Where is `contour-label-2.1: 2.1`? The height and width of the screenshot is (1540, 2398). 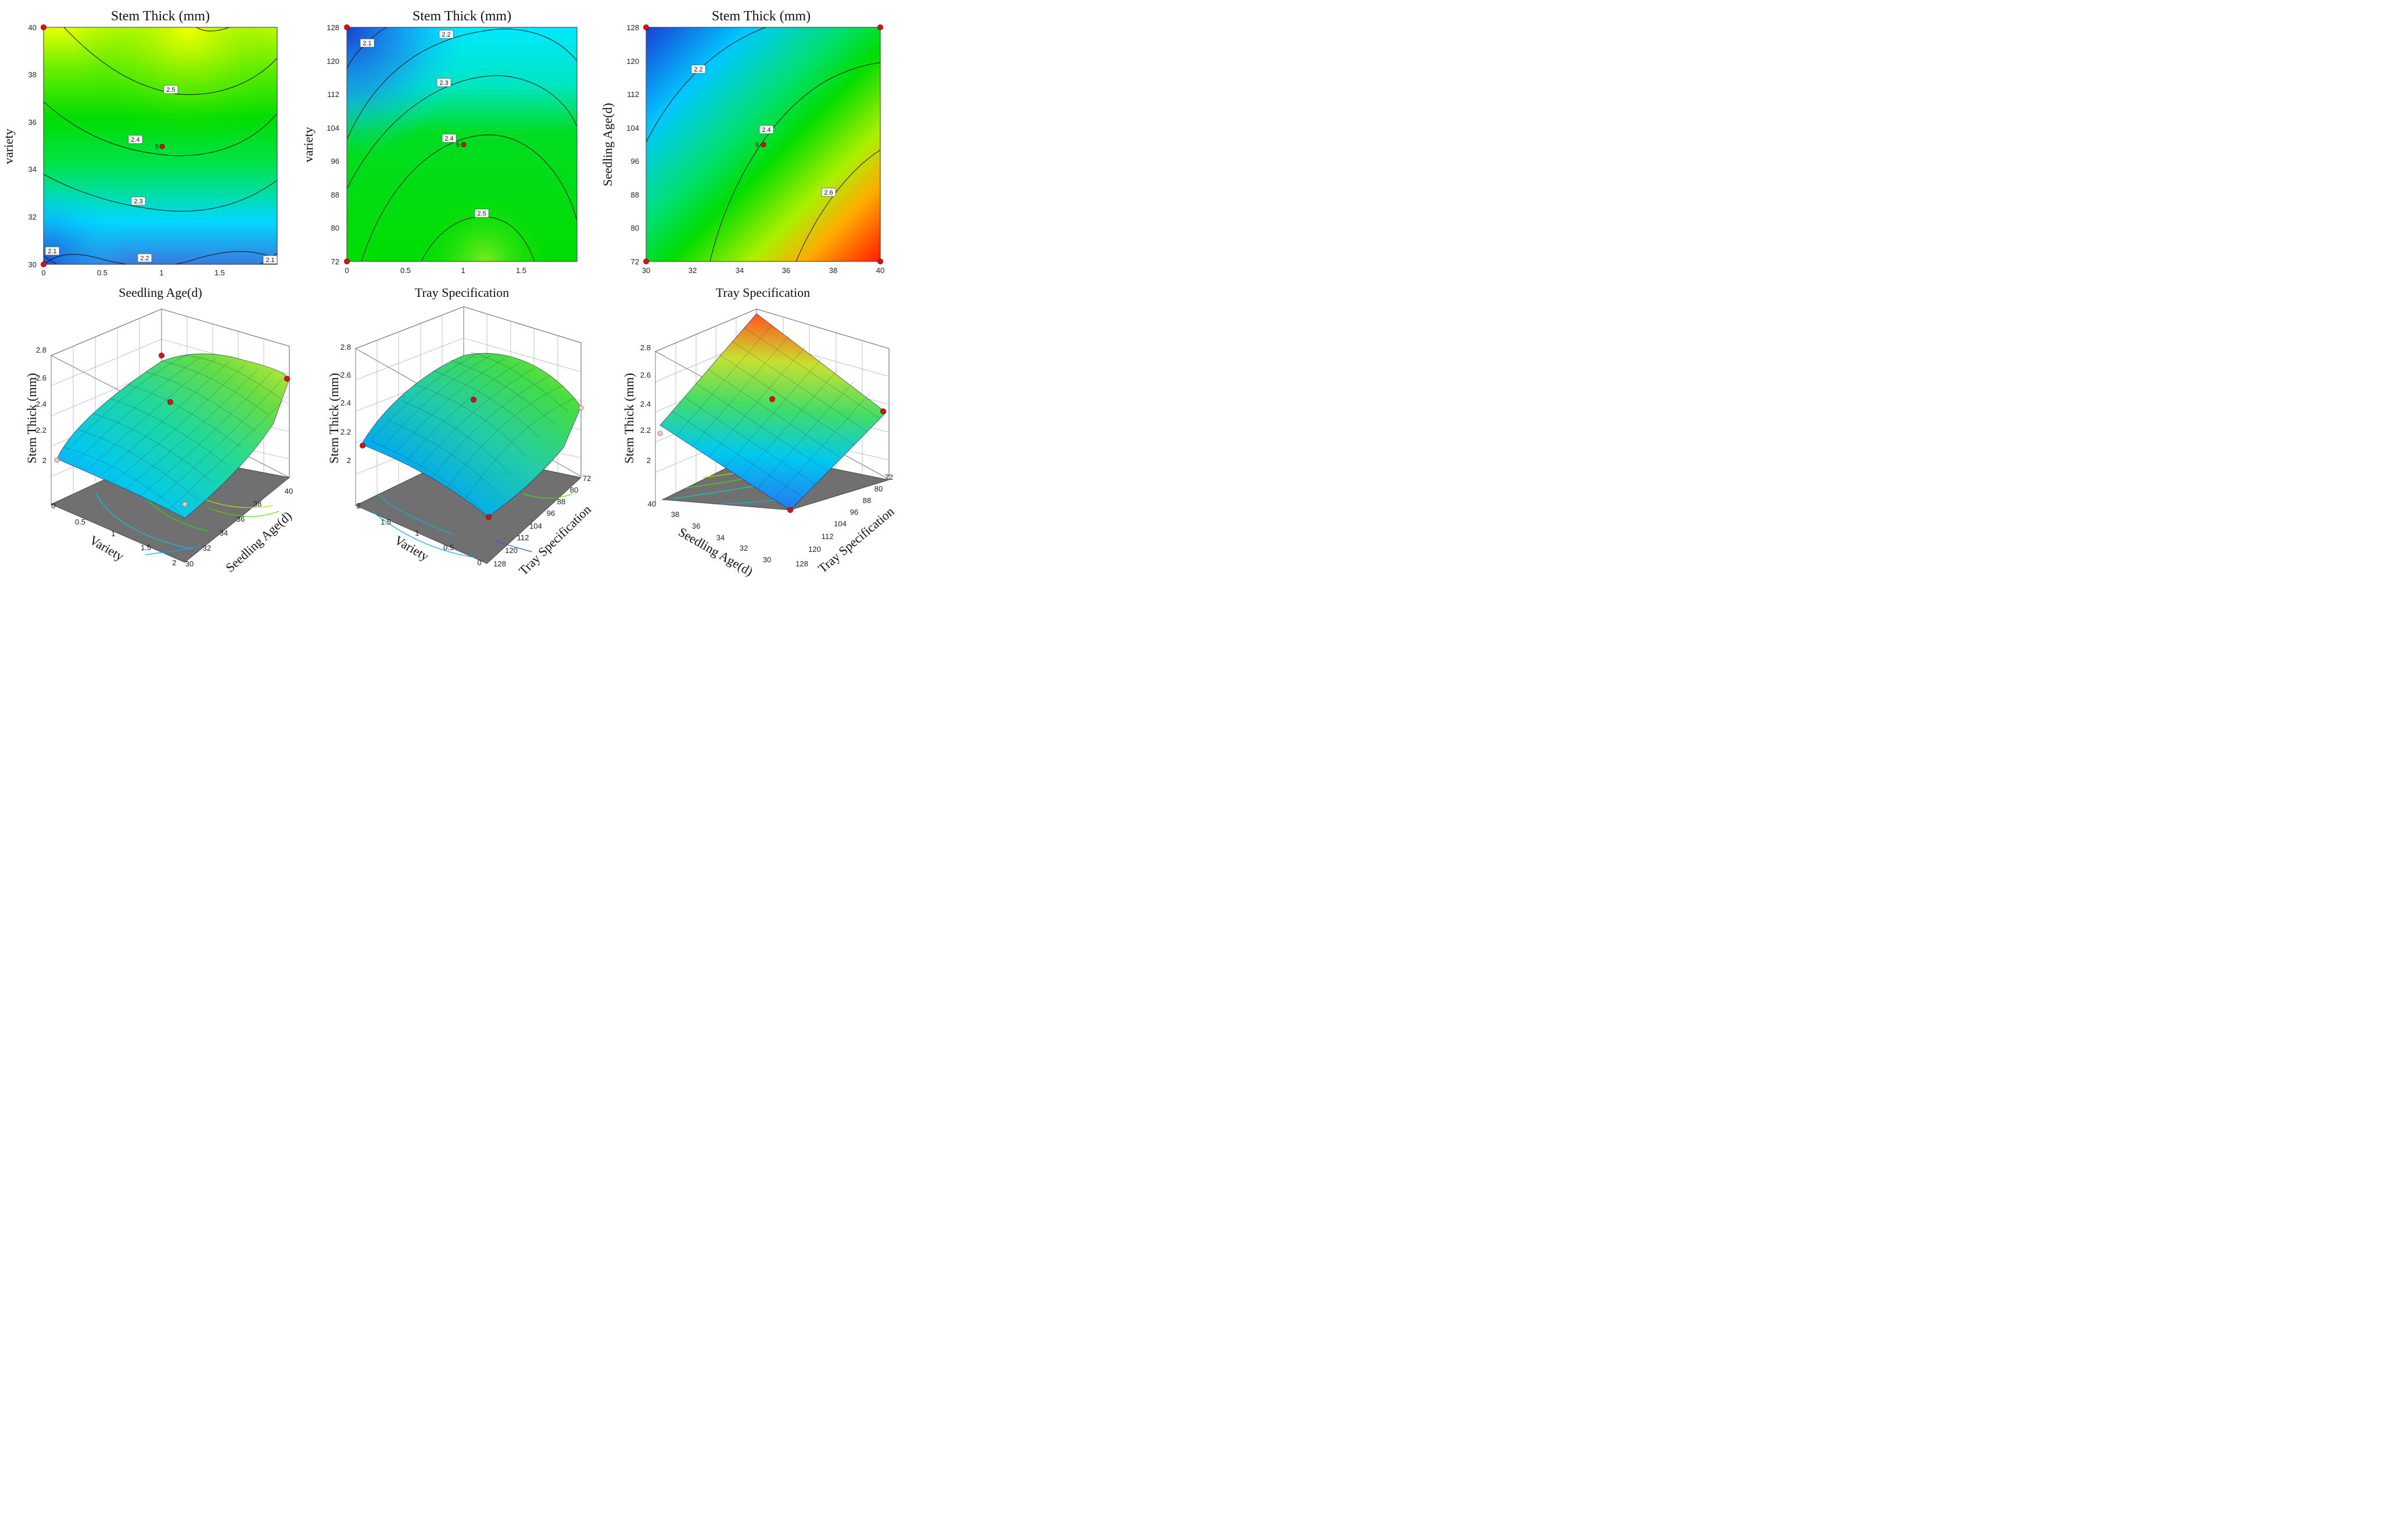
contour-label-2.1: 2.1 is located at coordinates (367, 44).